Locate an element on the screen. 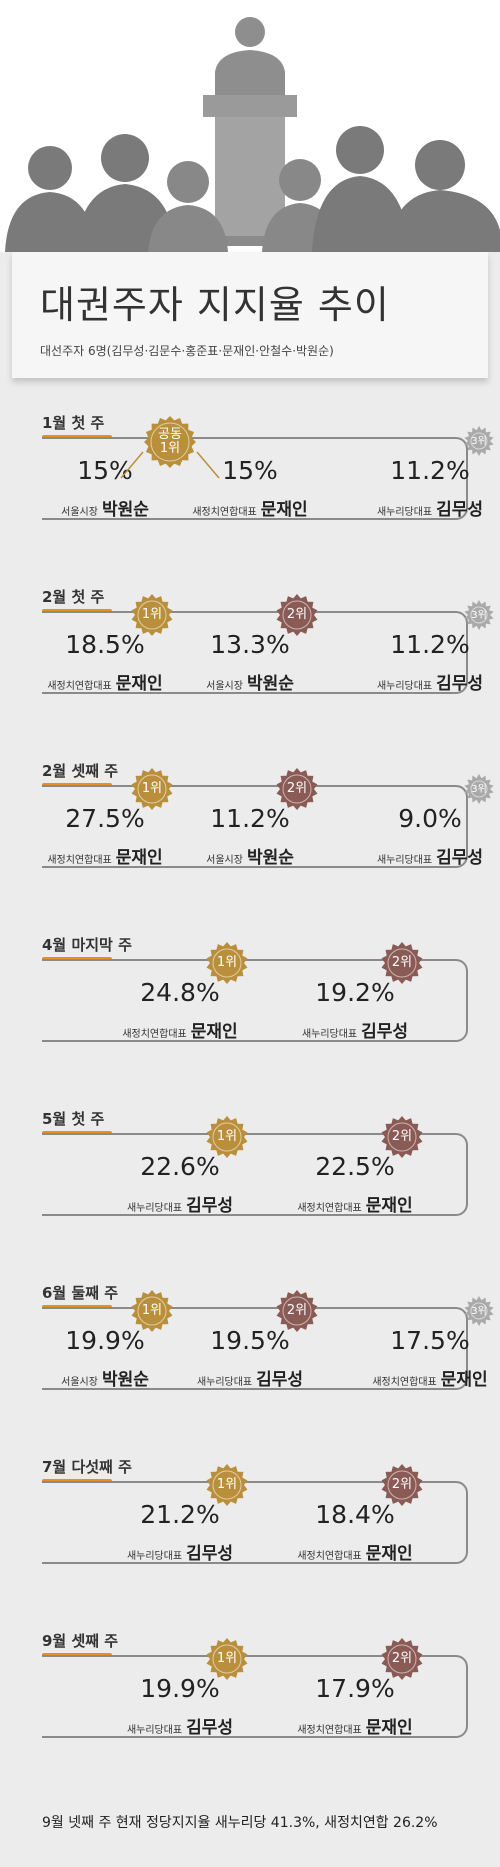  candidate-entry: 11.2% 새누리당대표 김무성 3위 is located at coordinates (430, 640).